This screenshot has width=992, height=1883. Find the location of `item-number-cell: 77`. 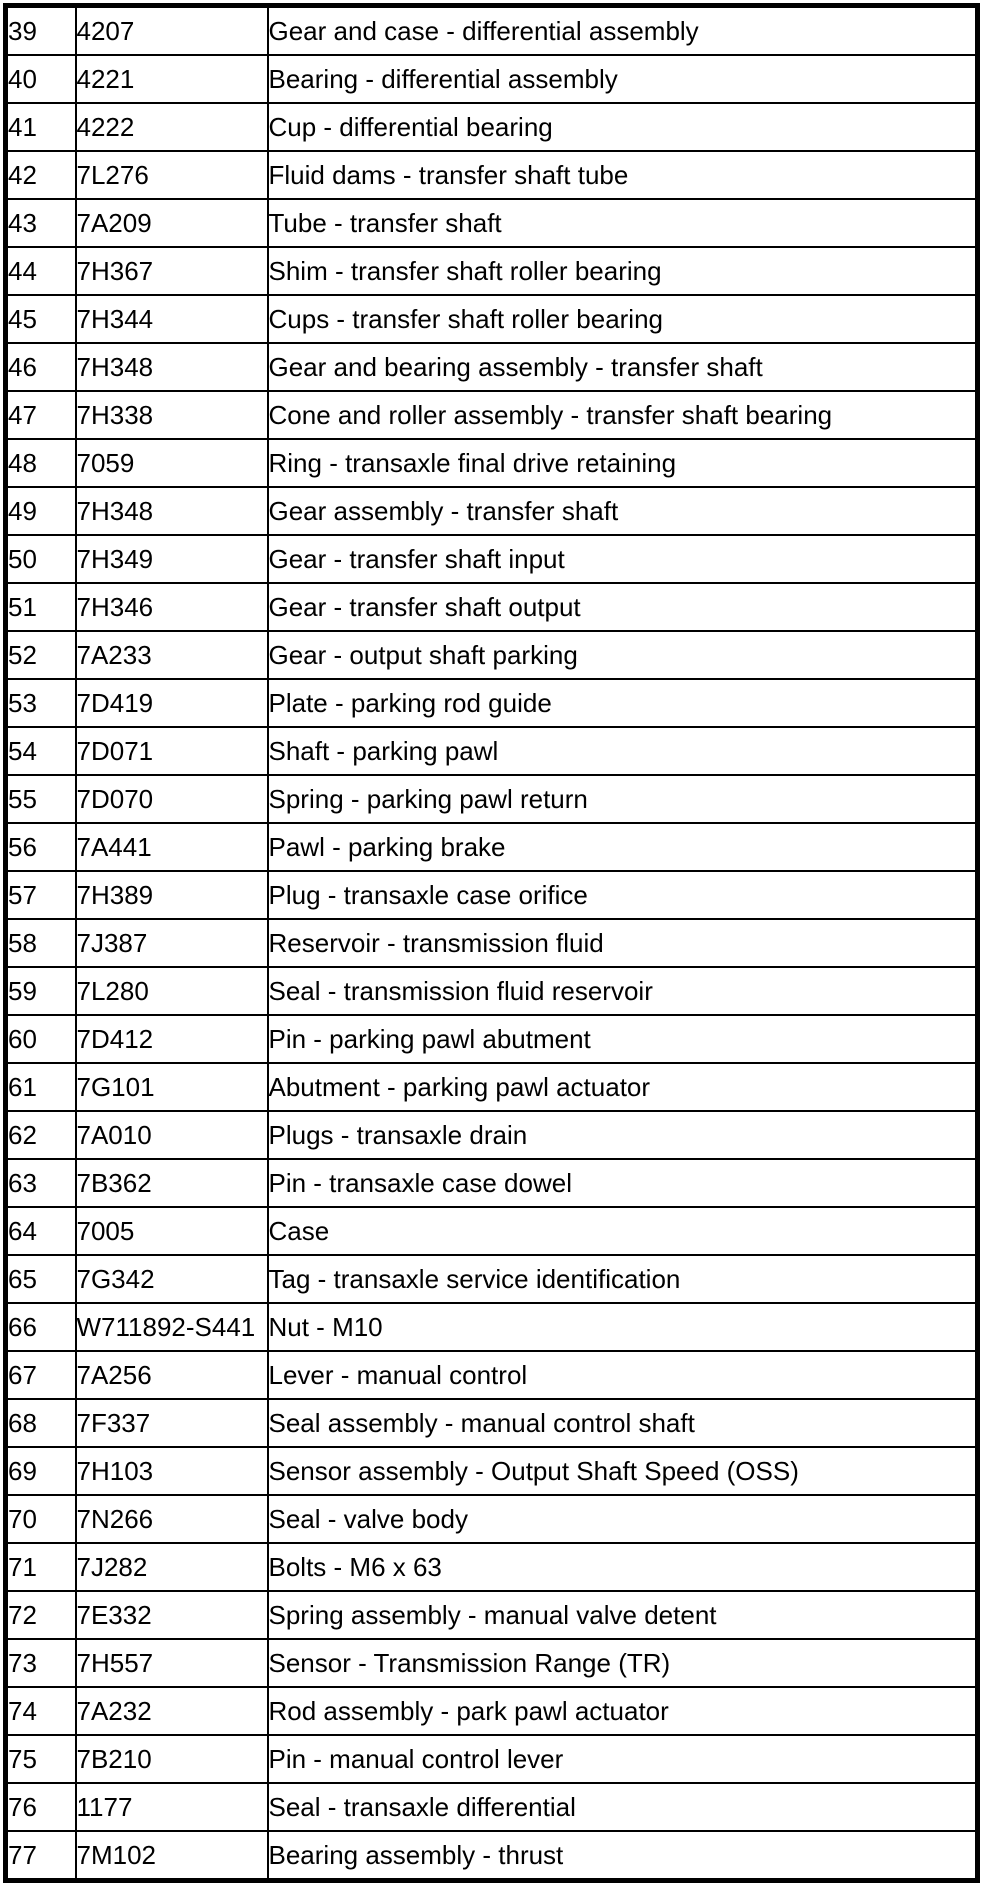

item-number-cell: 77 is located at coordinates (40, 1856).